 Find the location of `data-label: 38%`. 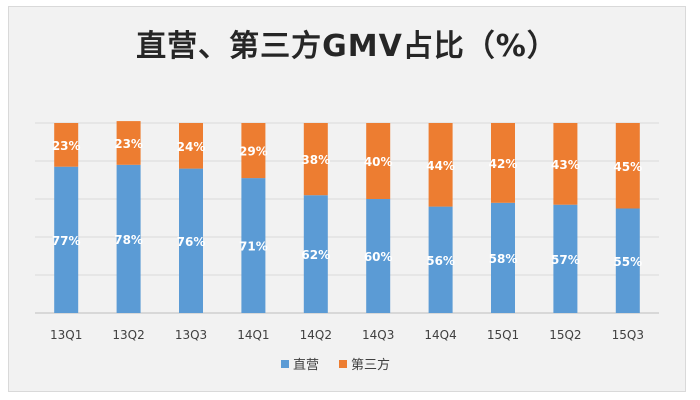

data-label: 38% is located at coordinates (315, 160).